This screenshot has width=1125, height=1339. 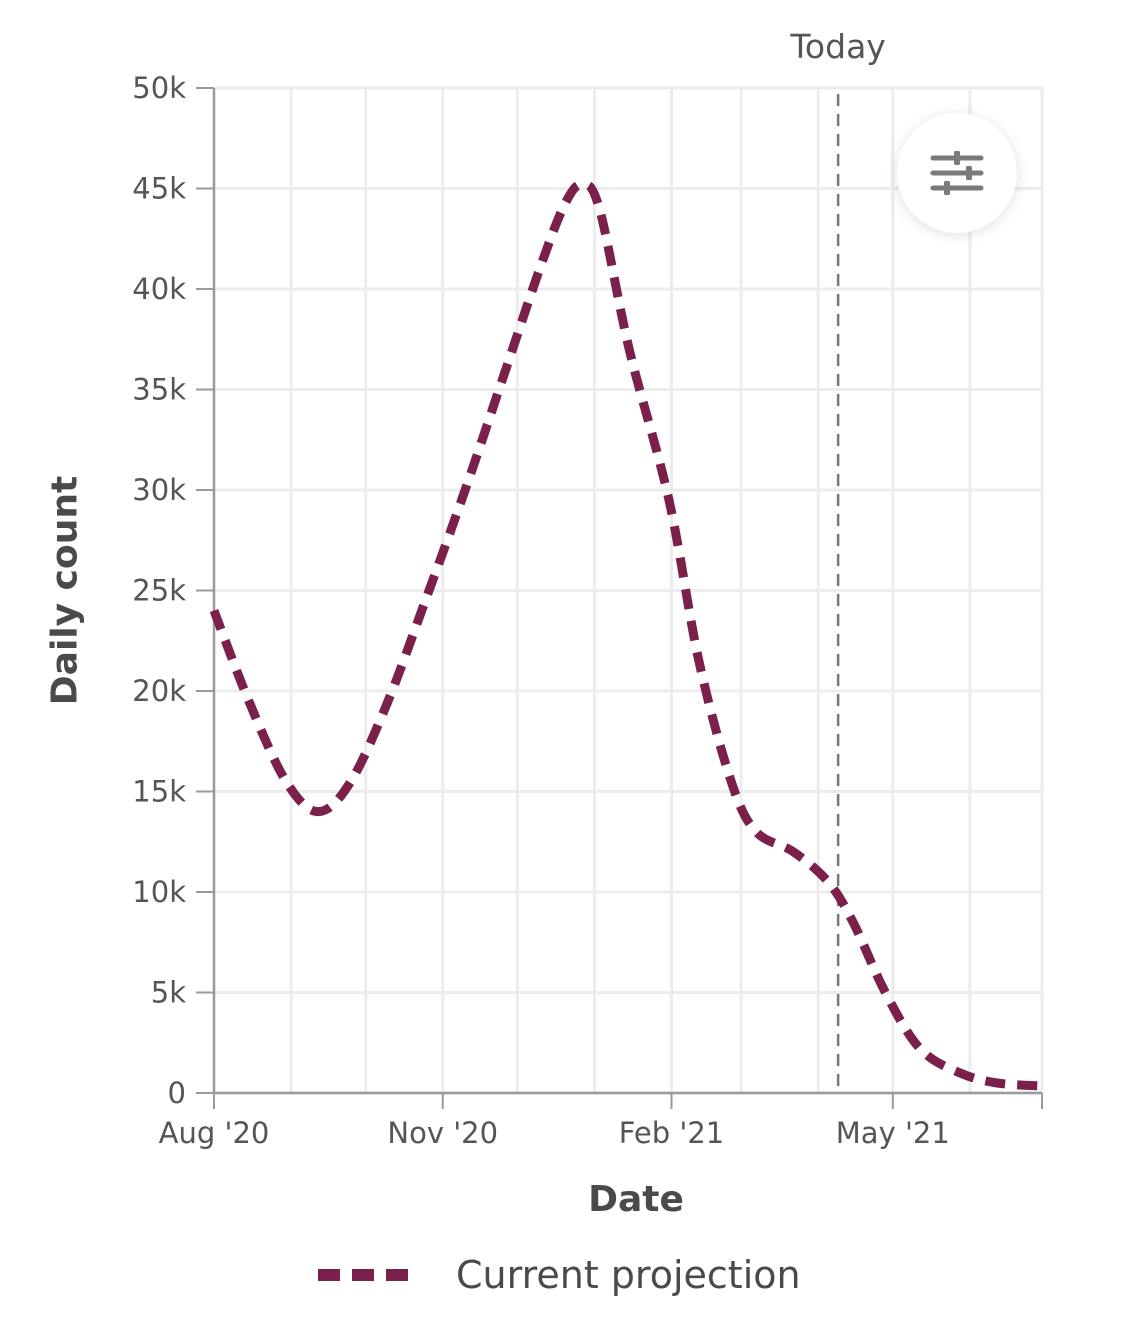 I want to click on y-axis-title: Daily count, so click(x=65, y=590).